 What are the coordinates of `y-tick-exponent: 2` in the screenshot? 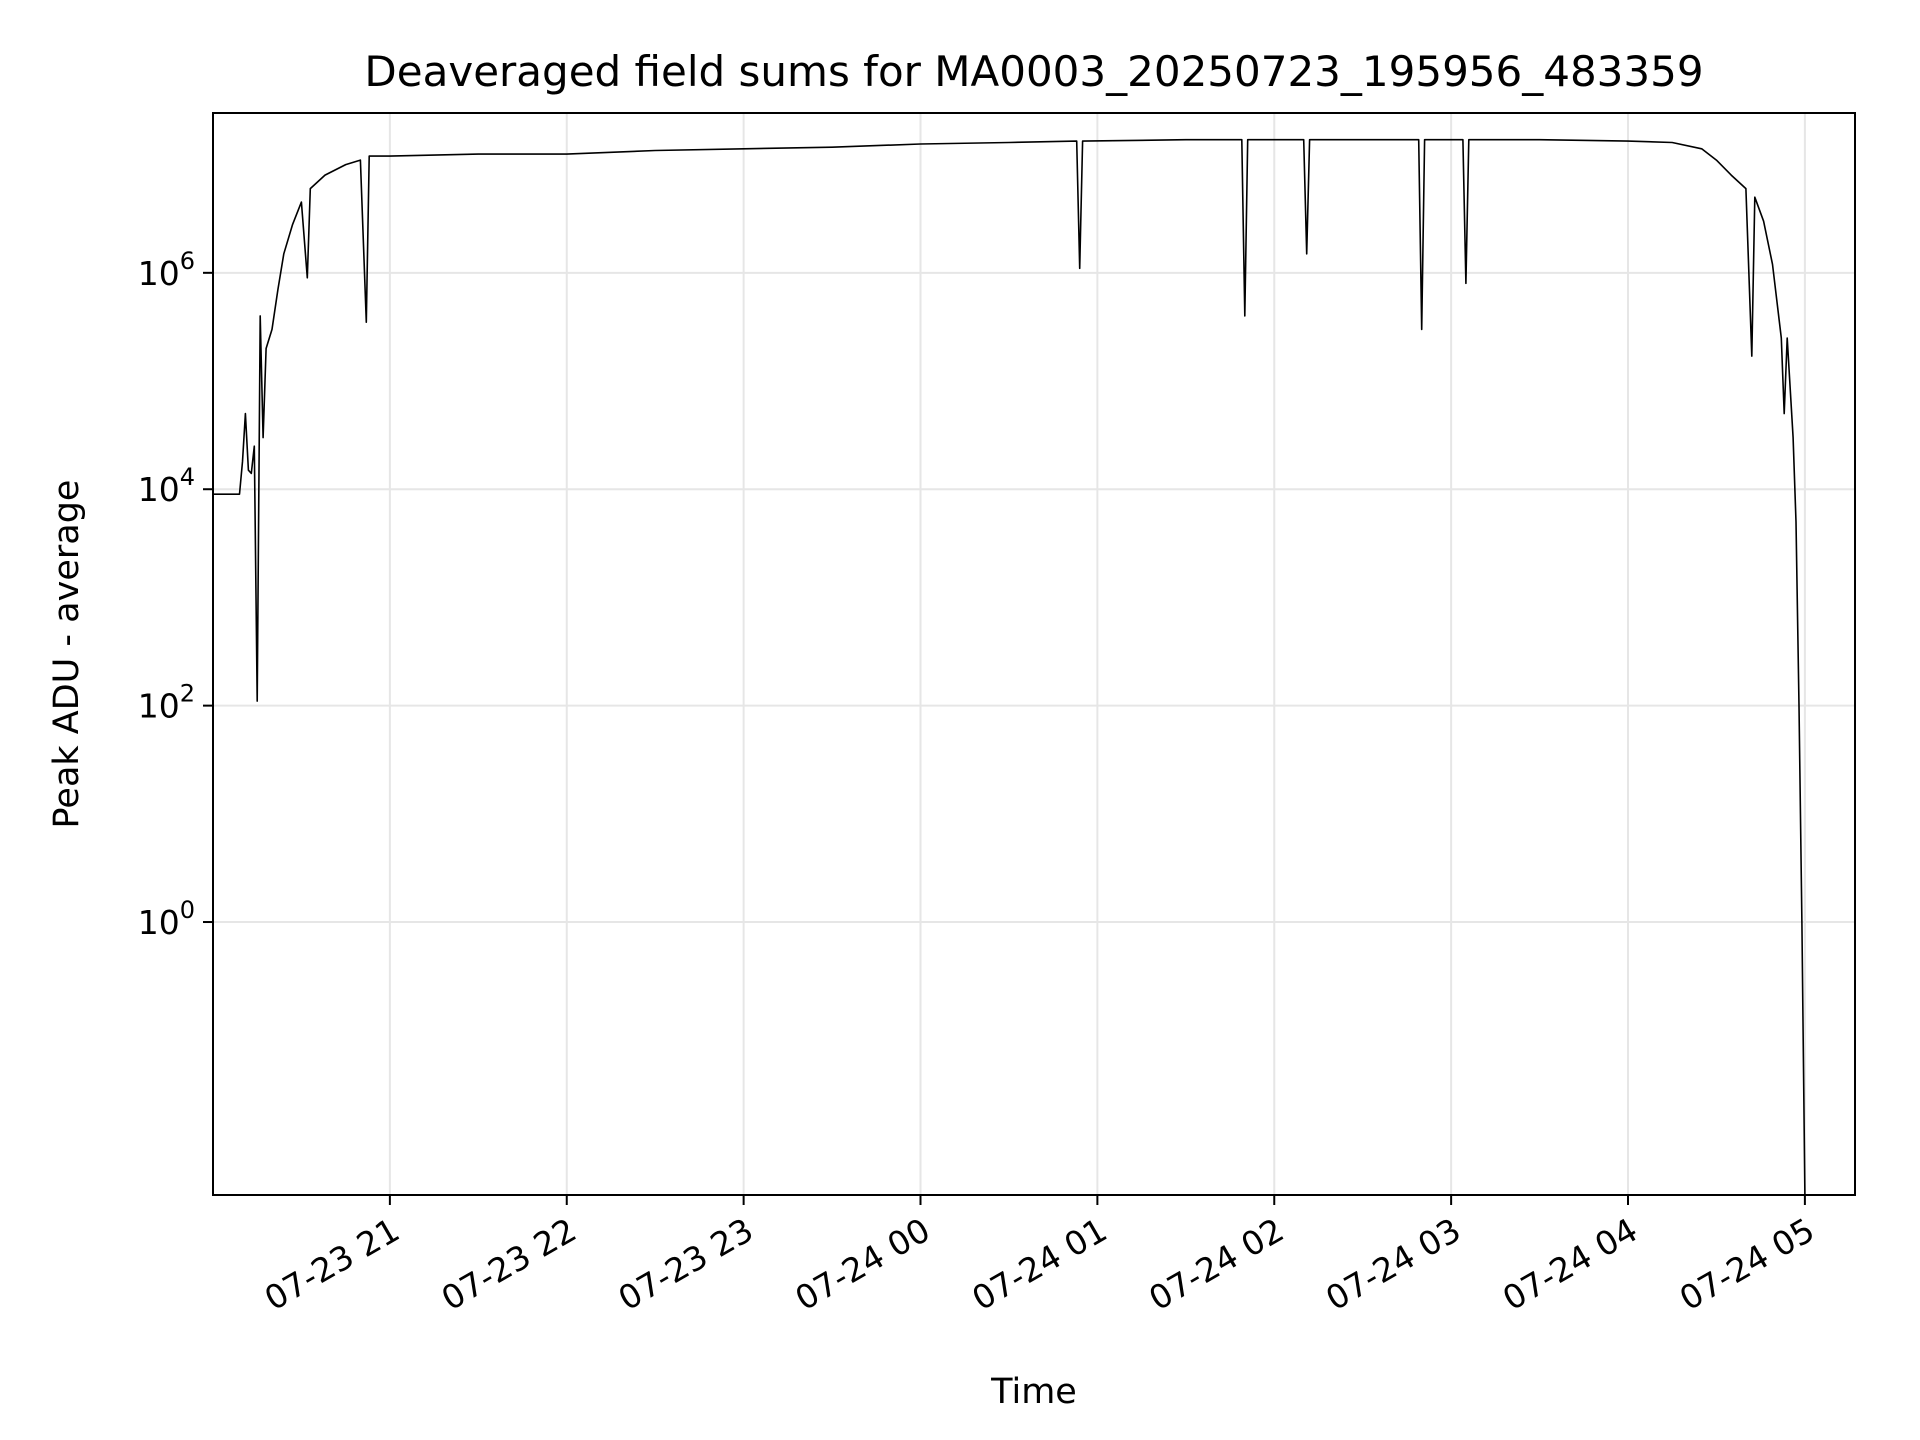 It's located at (187, 694).